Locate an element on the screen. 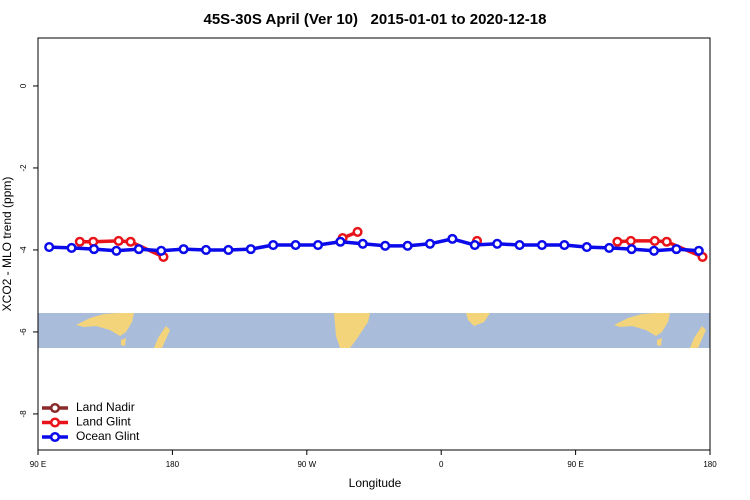  y-tick-label: -2 is located at coordinates (23, 168).